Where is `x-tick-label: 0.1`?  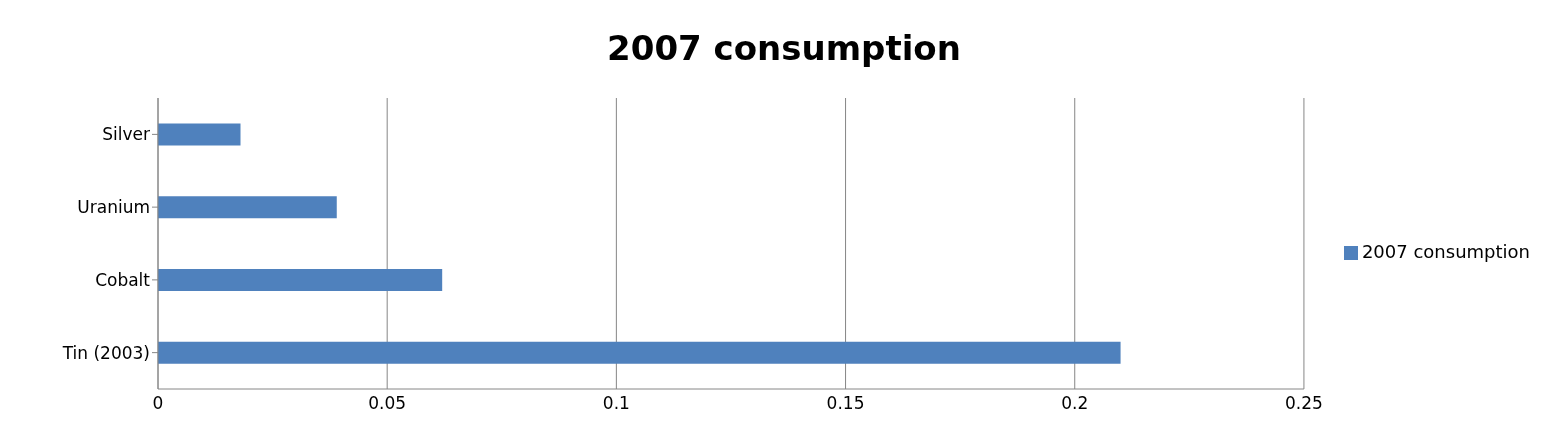 x-tick-label: 0.1 is located at coordinates (616, 403).